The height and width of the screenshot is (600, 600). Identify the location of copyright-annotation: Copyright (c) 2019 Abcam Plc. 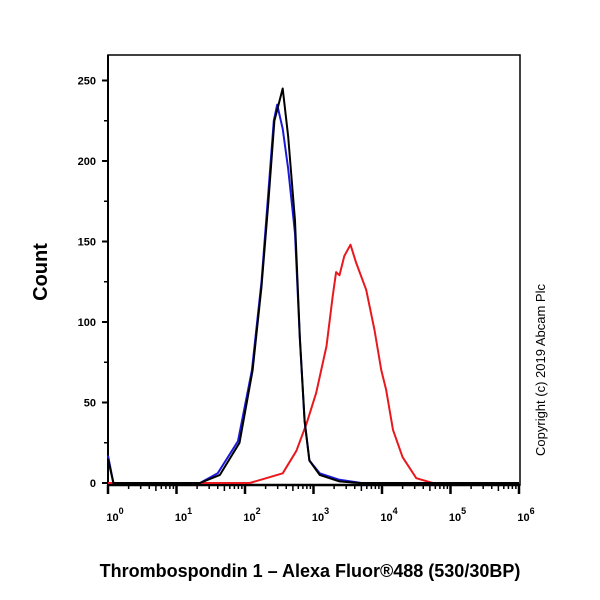
(540, 370).